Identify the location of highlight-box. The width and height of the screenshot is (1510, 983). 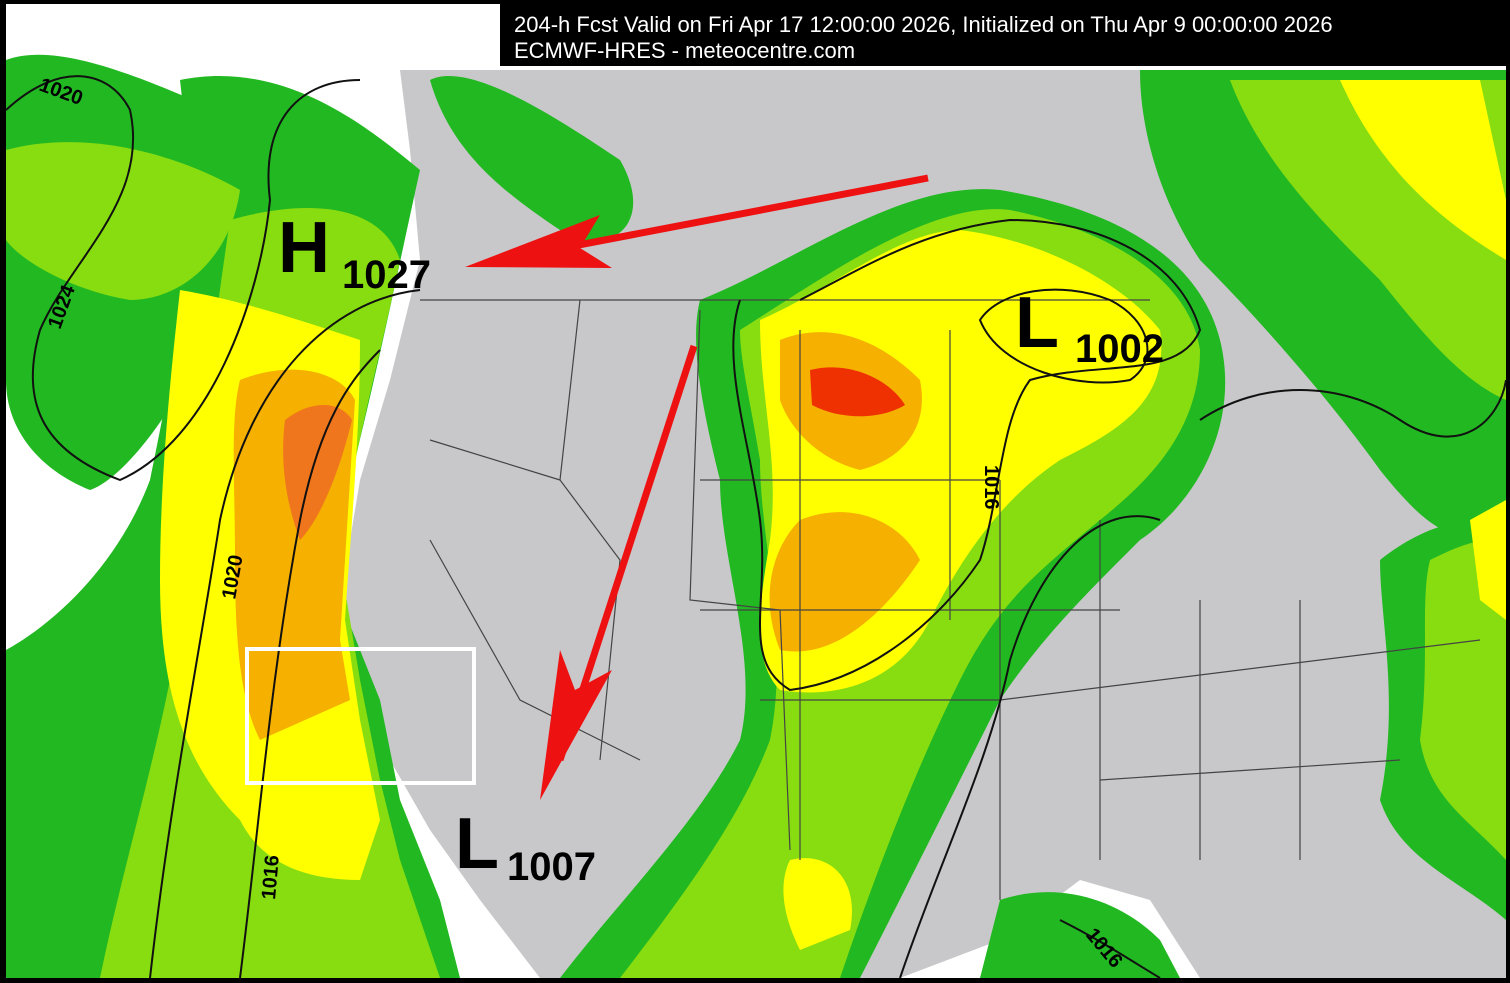
(360, 716).